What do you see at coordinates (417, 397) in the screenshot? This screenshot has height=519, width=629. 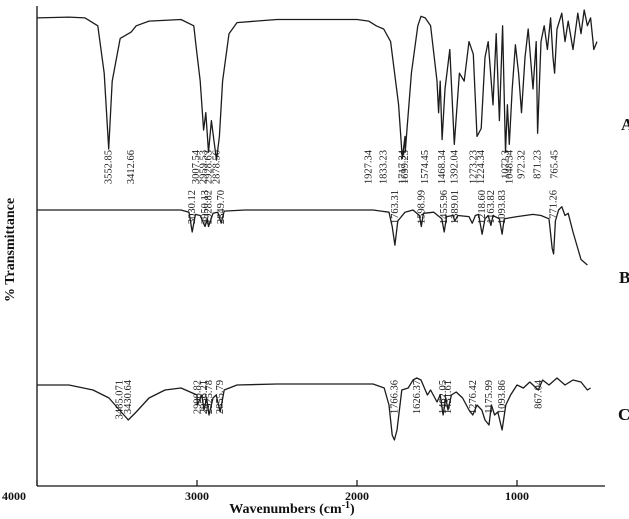 I see `peak-label: 1626.37` at bounding box center [417, 397].